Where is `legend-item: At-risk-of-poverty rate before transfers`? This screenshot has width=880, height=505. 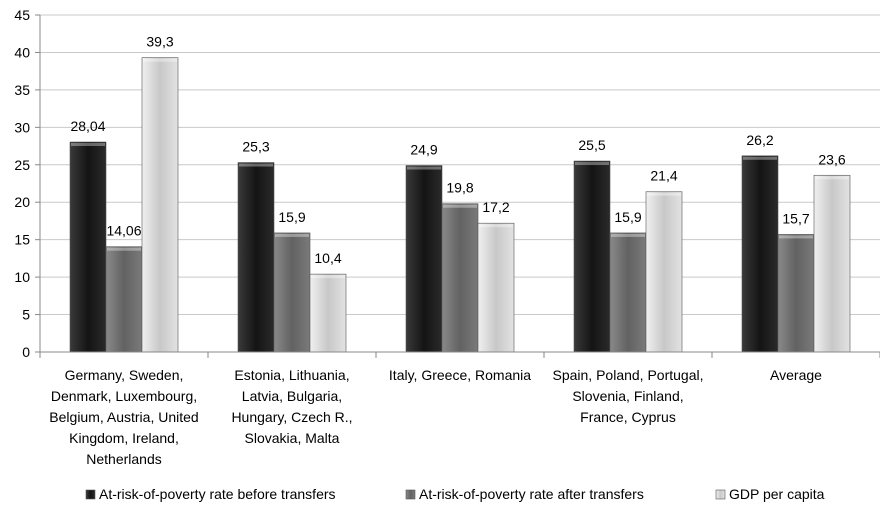
legend-item: At-risk-of-poverty rate before transfers is located at coordinates (210, 494).